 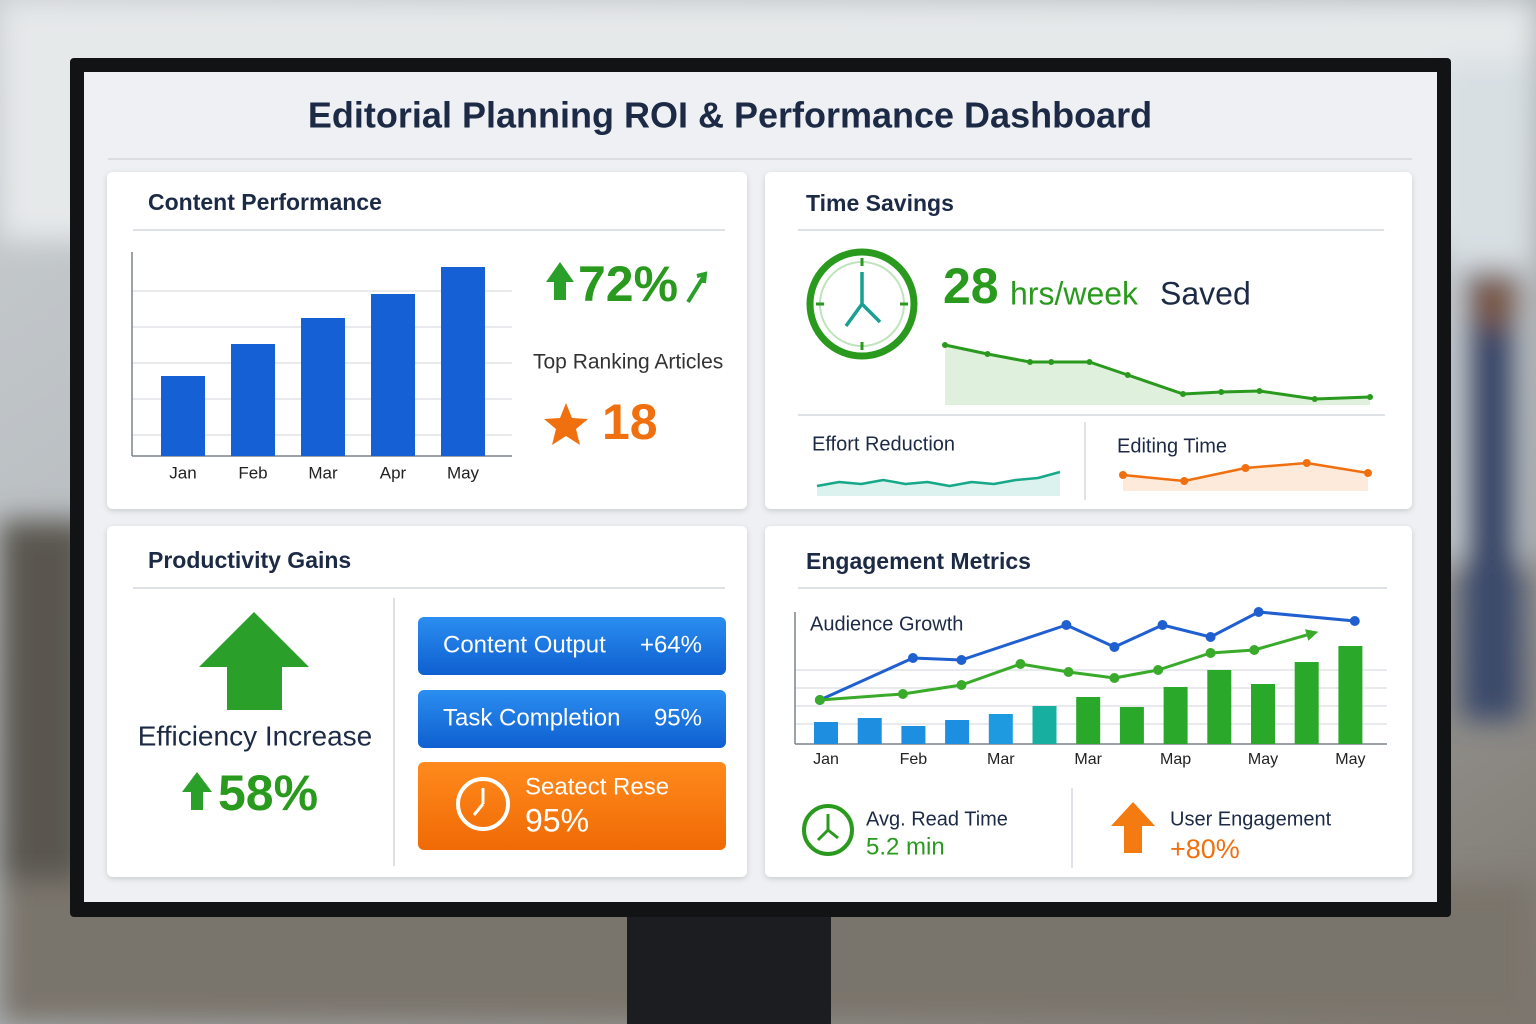 I want to click on chart-subtitle: Audience Growth, so click(x=886, y=624).